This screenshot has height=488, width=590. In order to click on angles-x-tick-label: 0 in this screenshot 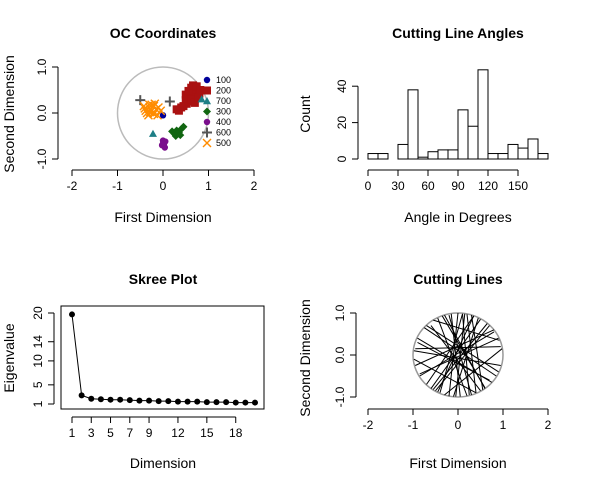, I will do `click(368, 186)`.